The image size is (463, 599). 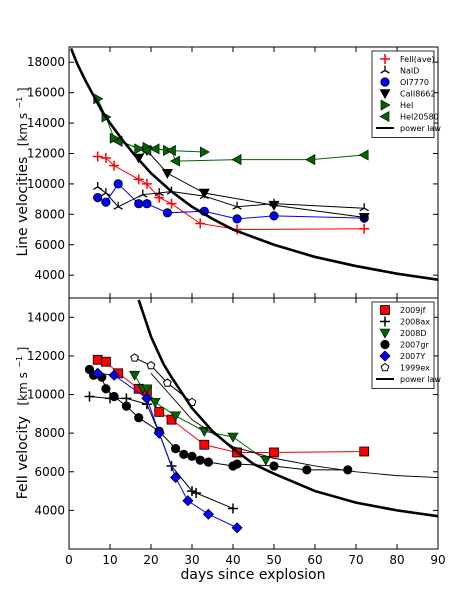 What do you see at coordinates (385, 82) in the screenshot?
I see `top-legend-entry-oi7770-swatch` at bounding box center [385, 82].